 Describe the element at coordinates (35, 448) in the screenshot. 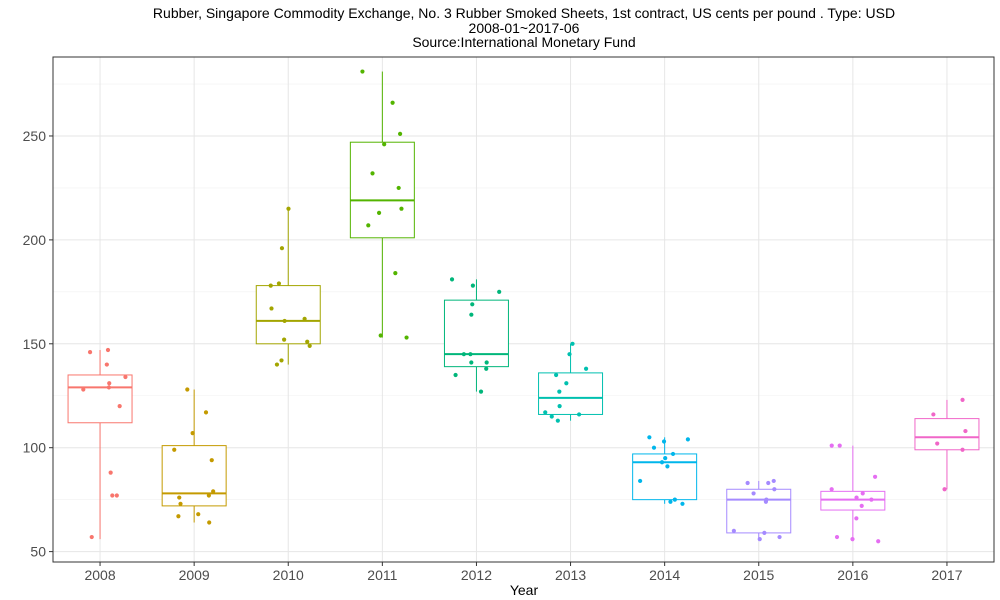

I see `y-tick-label: 100` at that location.